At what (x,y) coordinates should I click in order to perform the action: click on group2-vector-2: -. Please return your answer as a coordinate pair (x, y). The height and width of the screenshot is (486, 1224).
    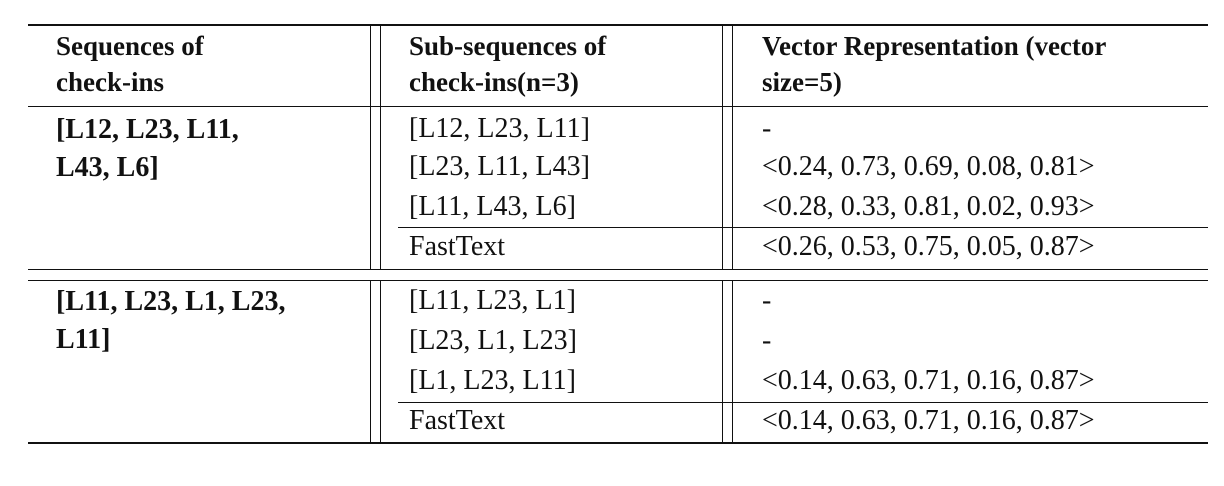
    Looking at the image, I should click on (767, 340).